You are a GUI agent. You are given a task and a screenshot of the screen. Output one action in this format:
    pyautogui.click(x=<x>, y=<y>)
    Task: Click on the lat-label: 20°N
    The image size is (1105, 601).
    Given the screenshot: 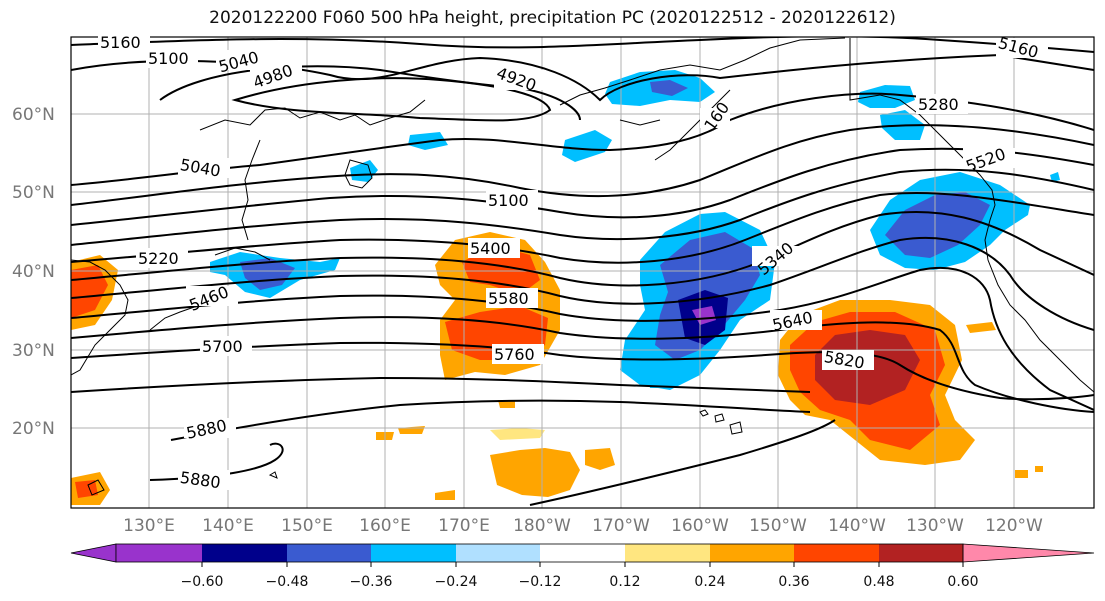 What is the action you would take?
    pyautogui.click(x=33, y=429)
    